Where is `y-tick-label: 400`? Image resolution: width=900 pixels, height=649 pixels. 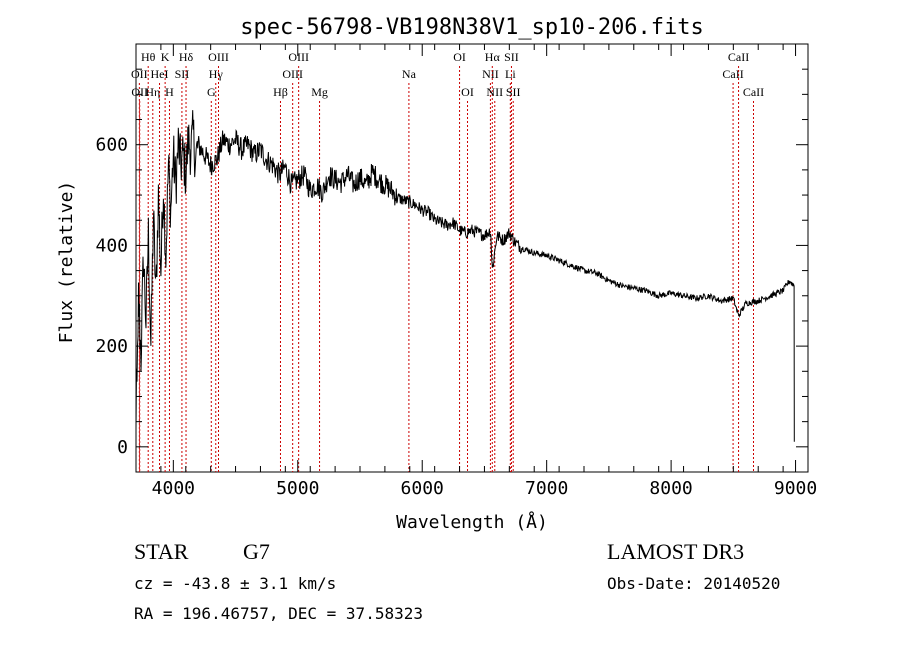
y-tick-label: 400 is located at coordinates (111, 245).